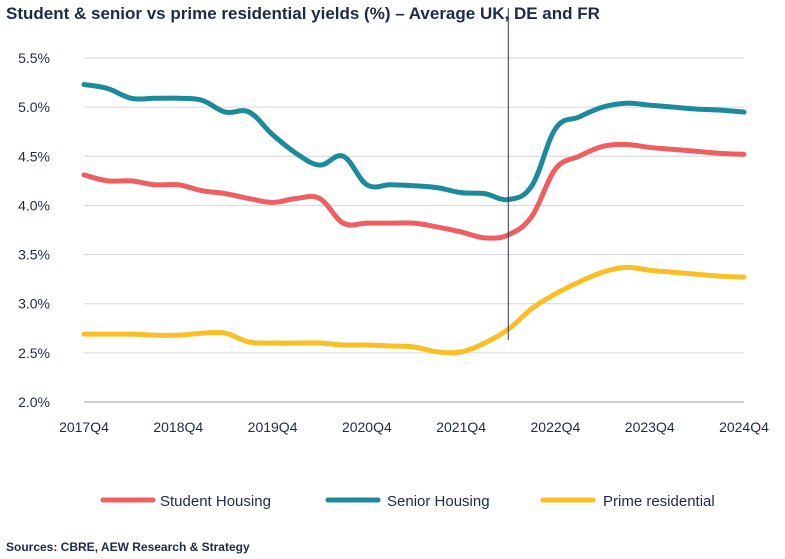 Image resolution: width=785 pixels, height=559 pixels. Describe the element at coordinates (414, 310) in the screenshot. I see `series-line-prime-residential` at that location.